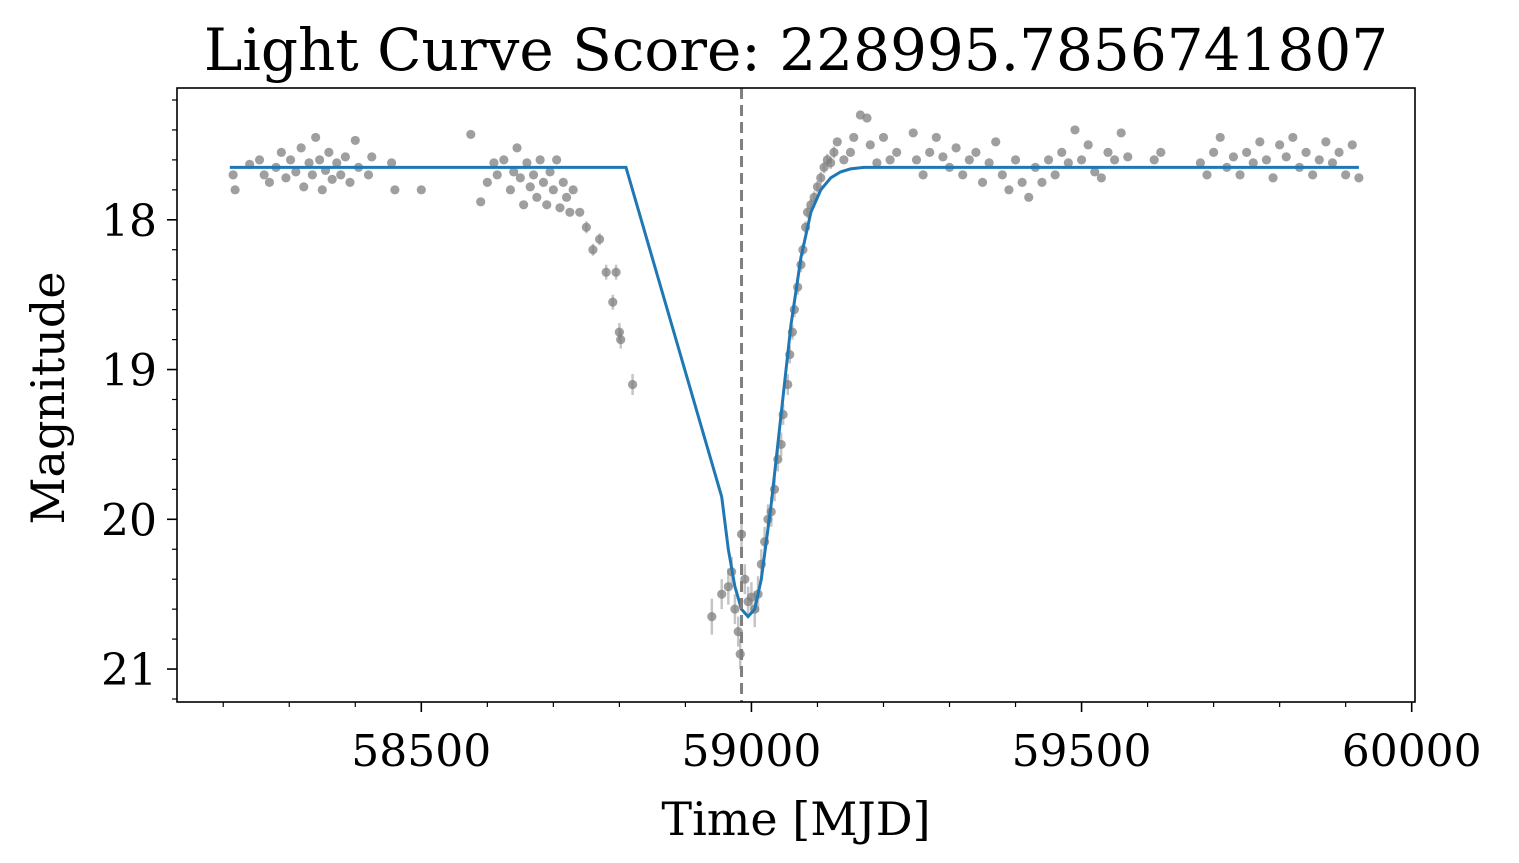 The height and width of the screenshot is (863, 1519). I want to click on error-bars, so click(710, 408).